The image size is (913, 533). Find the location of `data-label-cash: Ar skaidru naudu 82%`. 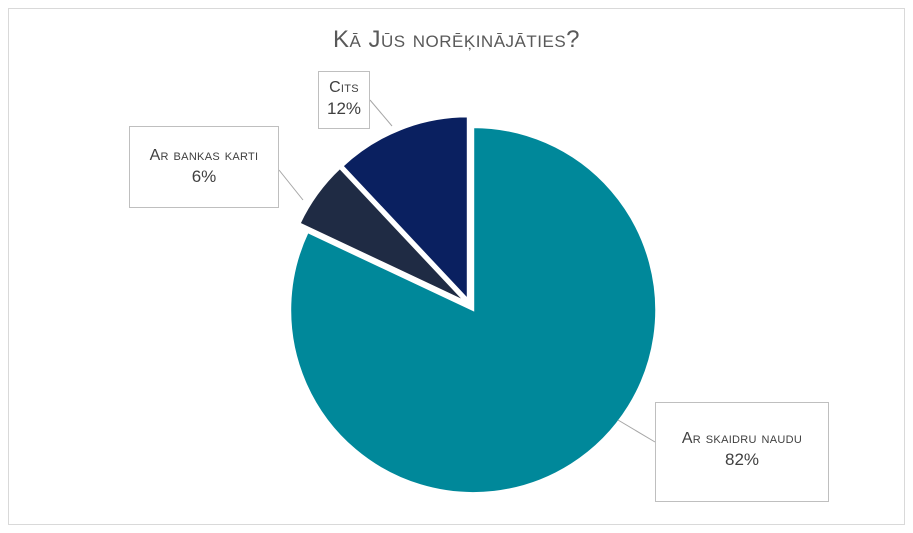

data-label-cash: Ar skaidru naudu 82% is located at coordinates (742, 452).